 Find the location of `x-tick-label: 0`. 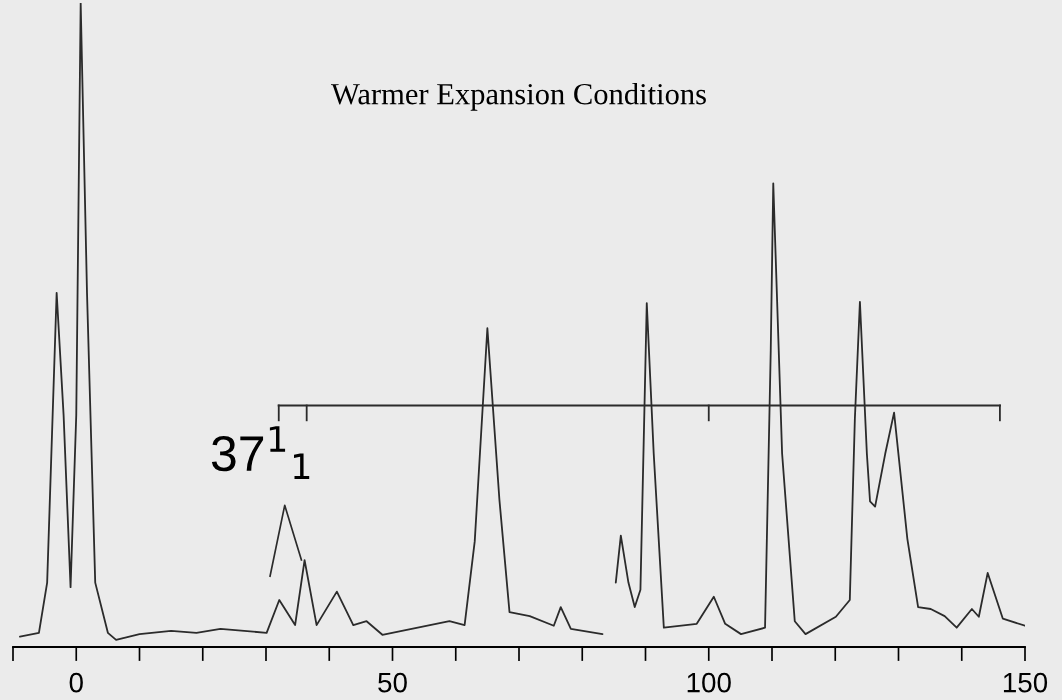

x-tick-label: 0 is located at coordinates (76, 682).